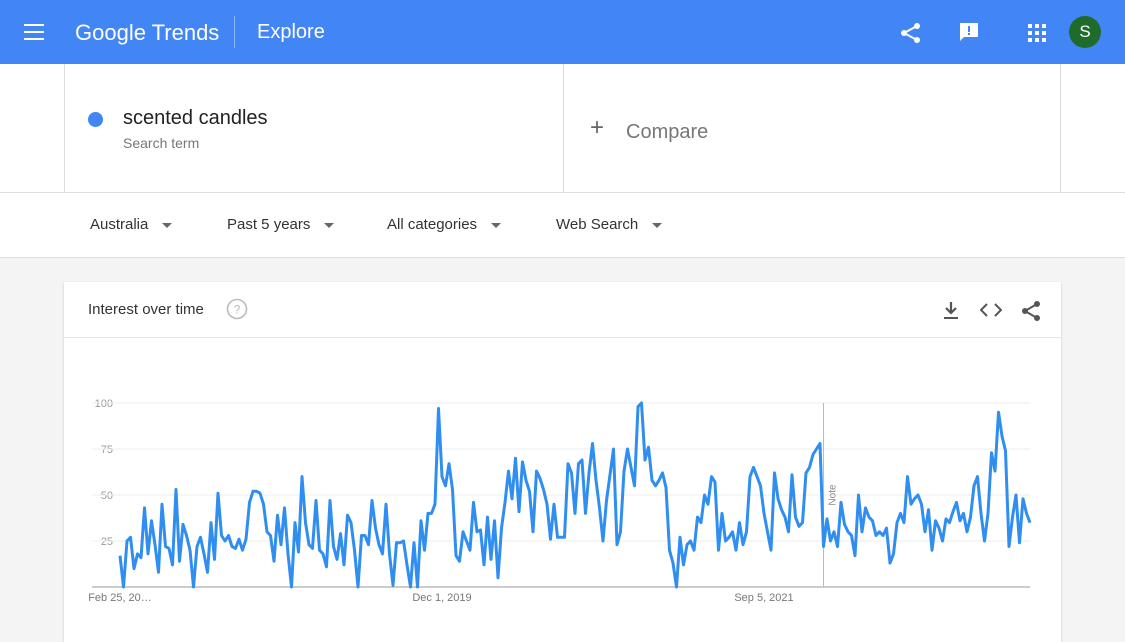 The width and height of the screenshot is (1125, 642). What do you see at coordinates (36, 32) in the screenshot?
I see `menu-icon` at bounding box center [36, 32].